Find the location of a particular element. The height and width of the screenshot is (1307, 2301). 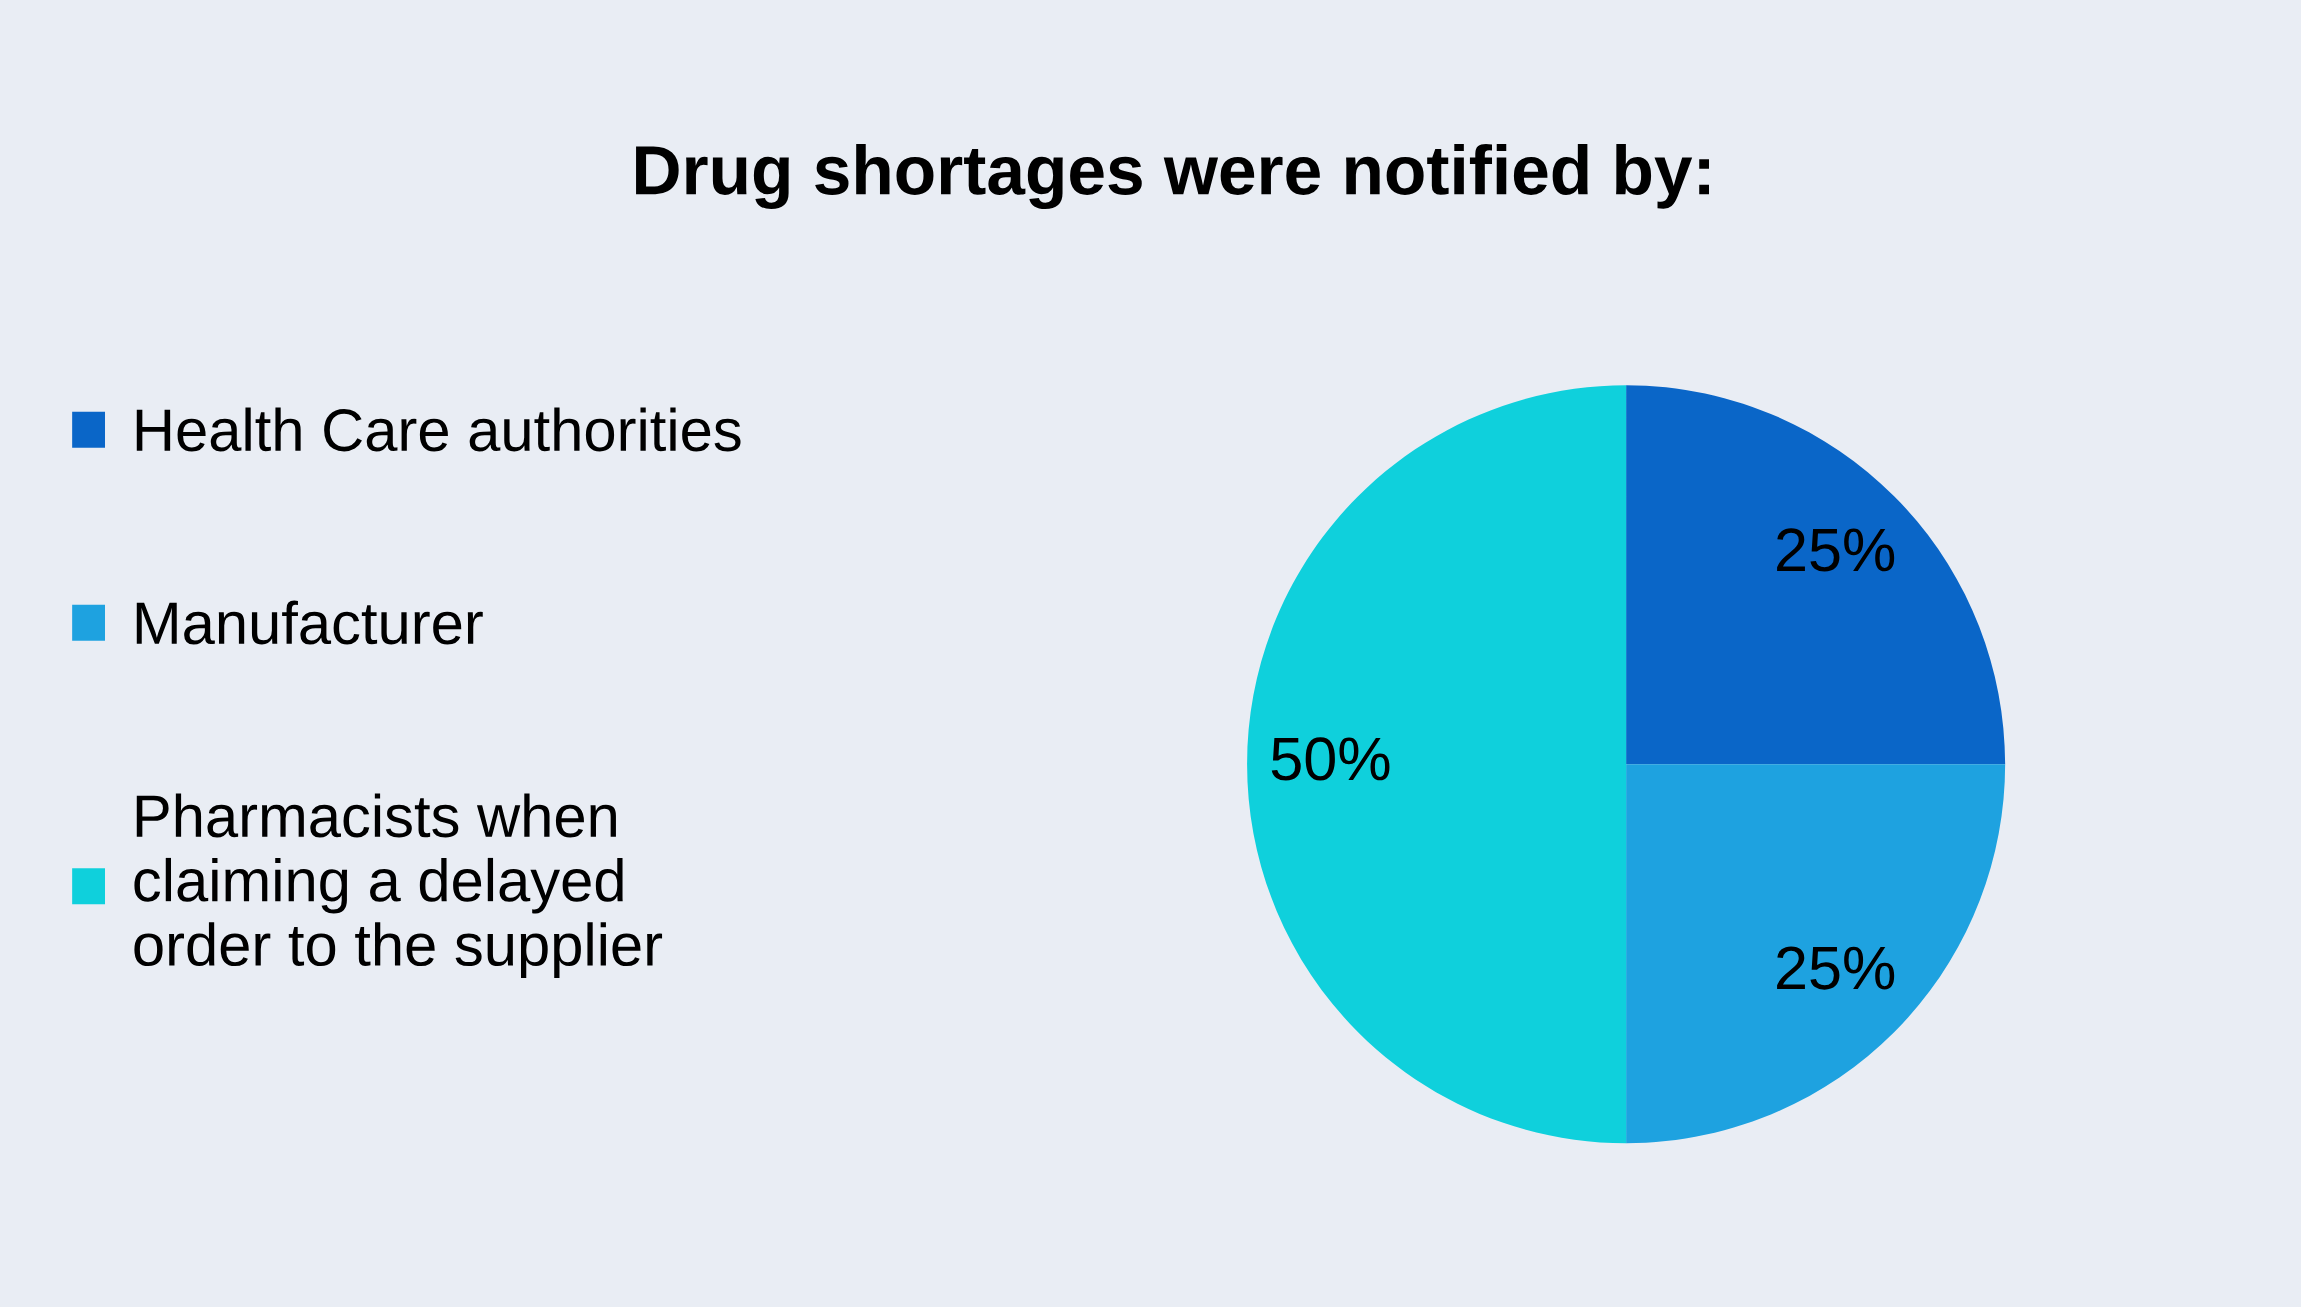

legend-label: Pharmacists when claiming a delayed order to the supplier is located at coordinates (398, 885).